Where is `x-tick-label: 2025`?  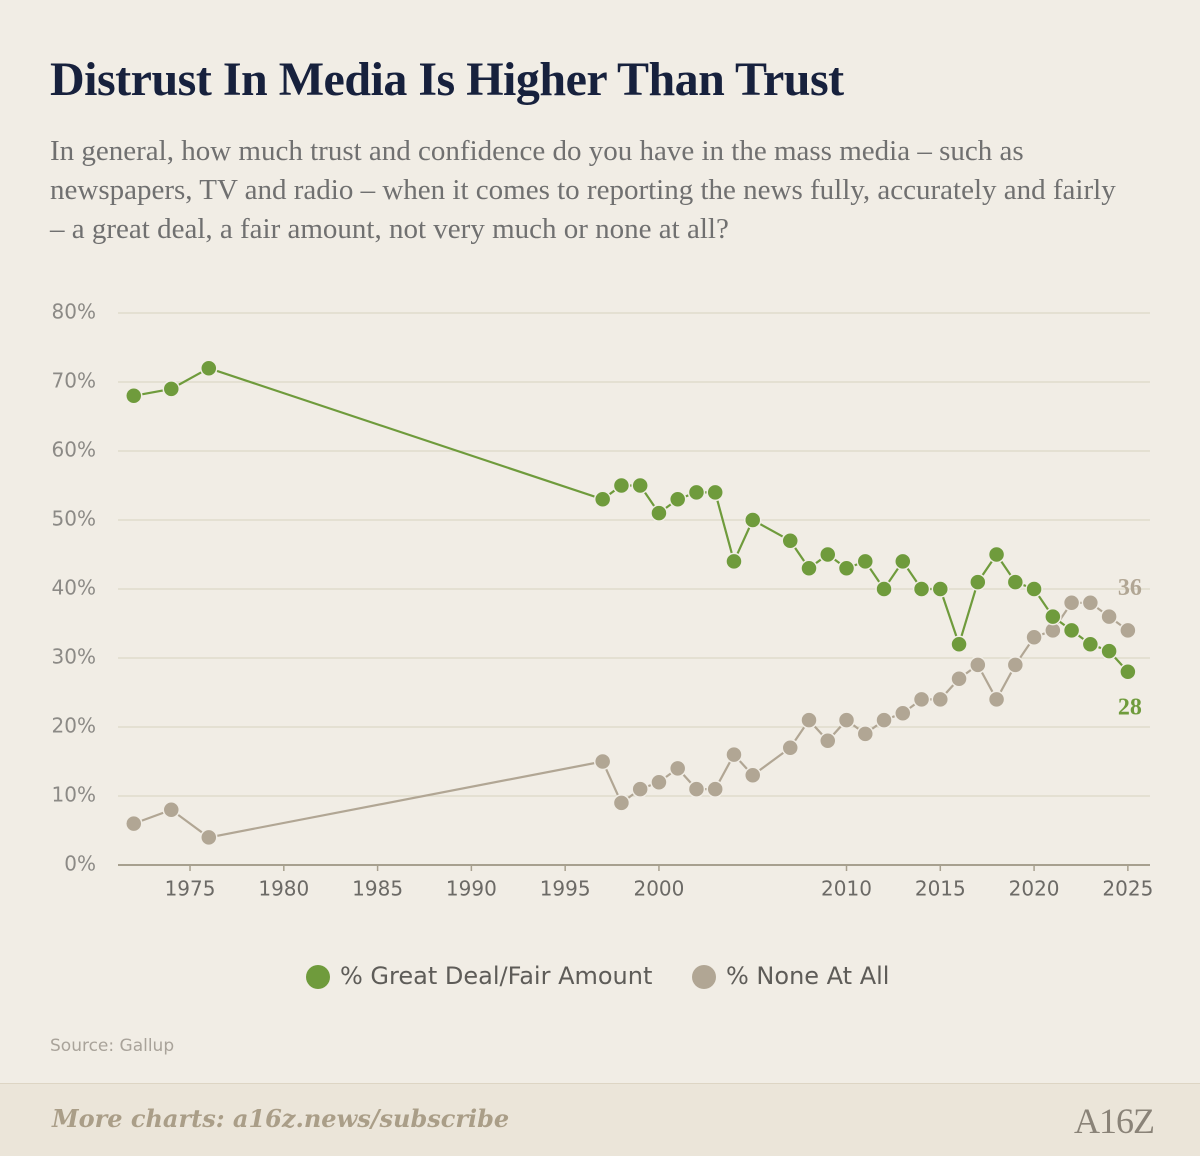 x-tick-label: 2025 is located at coordinates (1127, 889).